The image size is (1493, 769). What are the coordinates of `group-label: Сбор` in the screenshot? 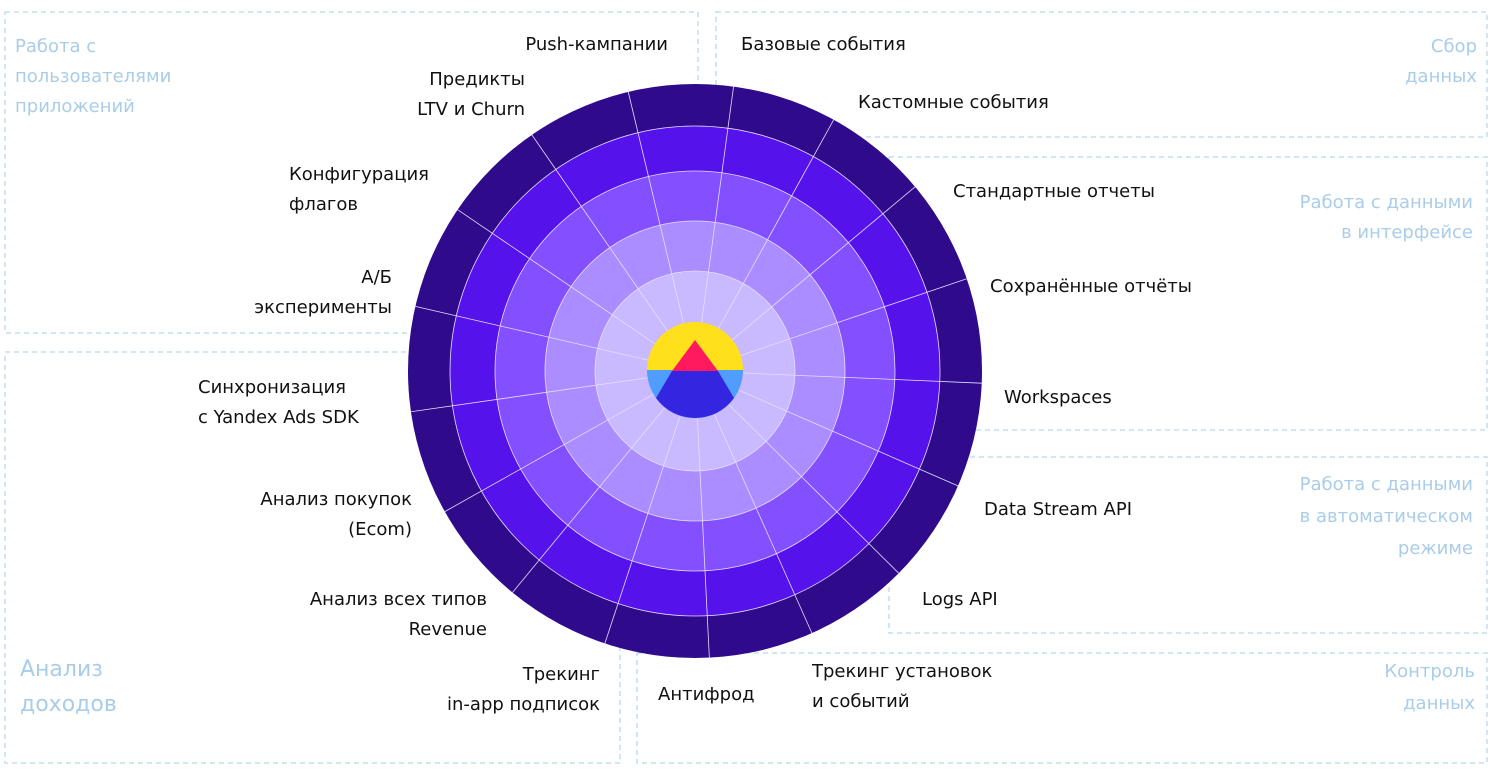 It's located at (1454, 46).